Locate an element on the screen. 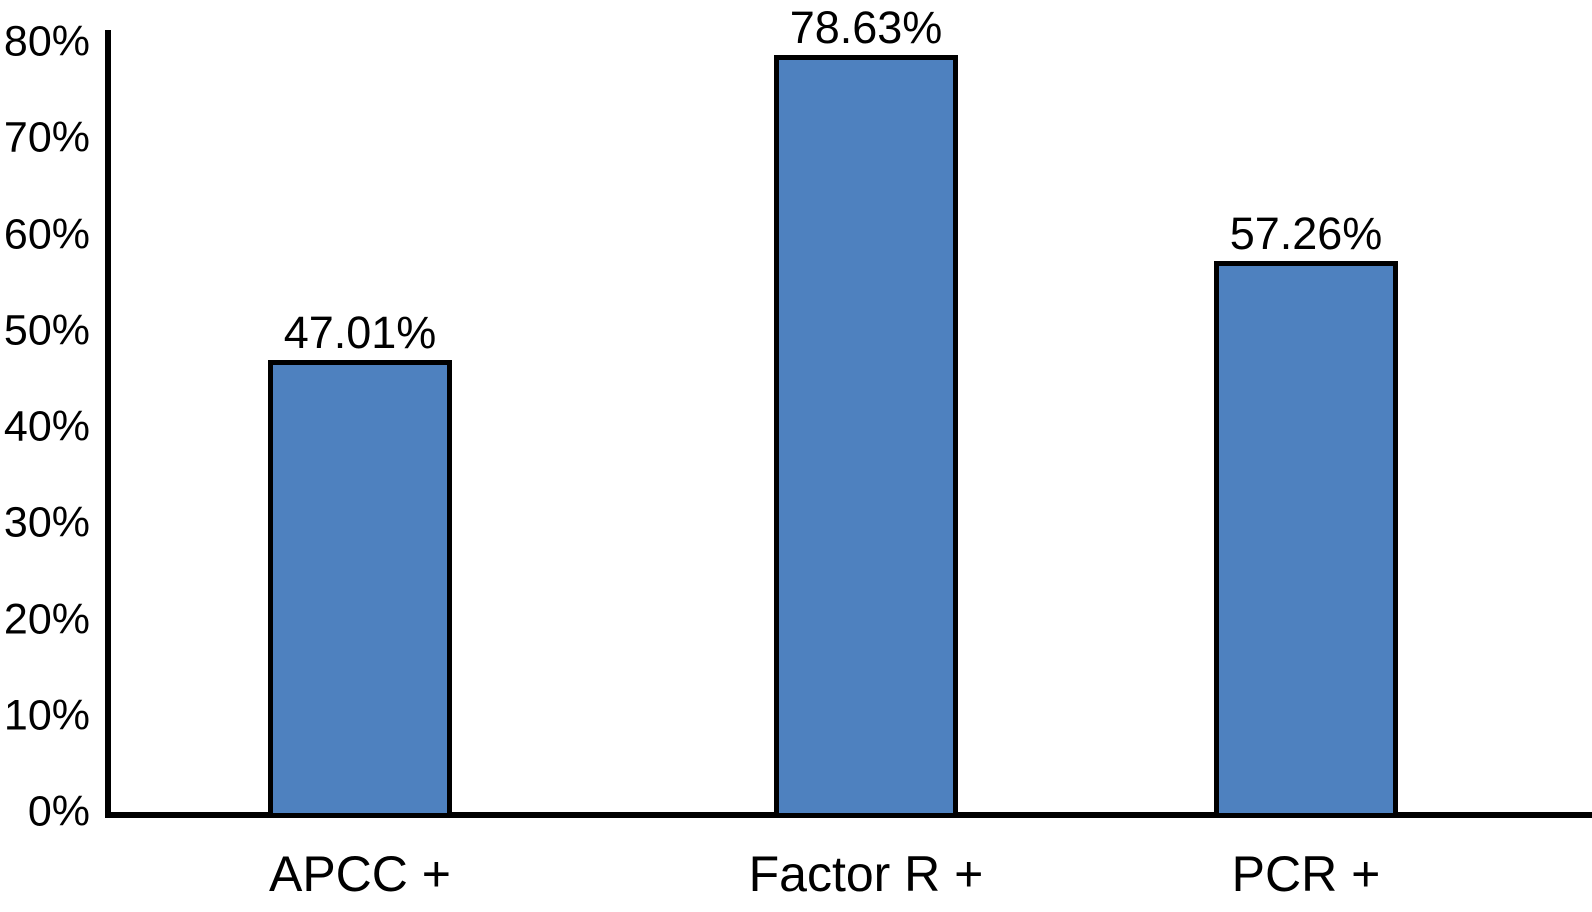 Image resolution: width=1592 pixels, height=912 pixels. bar-value-label-factor-r-plus: 78.63% is located at coordinates (866, 28).